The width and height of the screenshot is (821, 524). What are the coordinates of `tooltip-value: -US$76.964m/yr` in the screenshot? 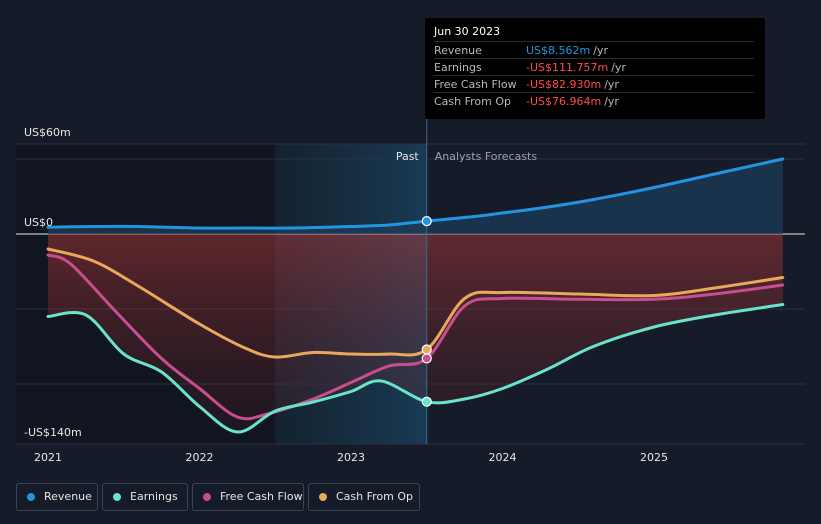 It's located at (572, 101).